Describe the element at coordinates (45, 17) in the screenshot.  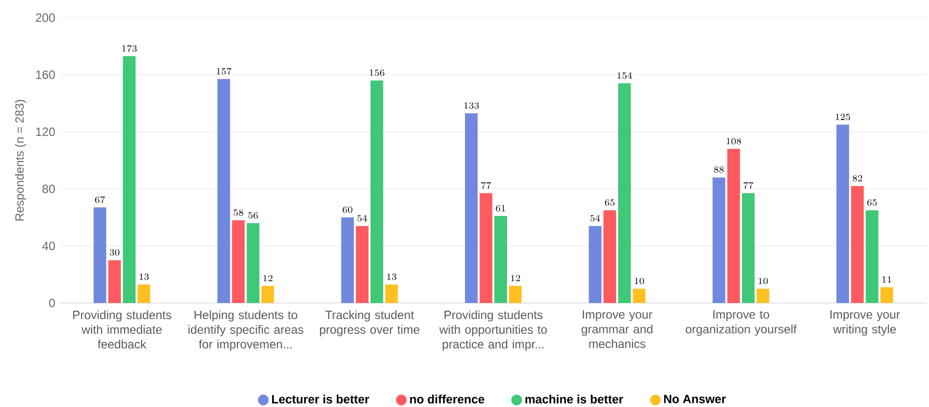
I see `y-tick-label: 200` at that location.